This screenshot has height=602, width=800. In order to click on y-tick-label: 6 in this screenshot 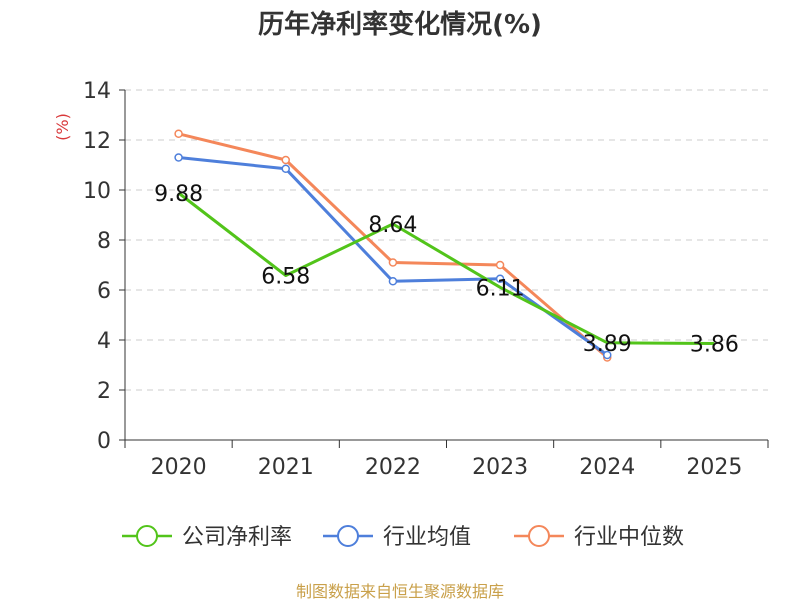, I will do `click(104, 291)`.